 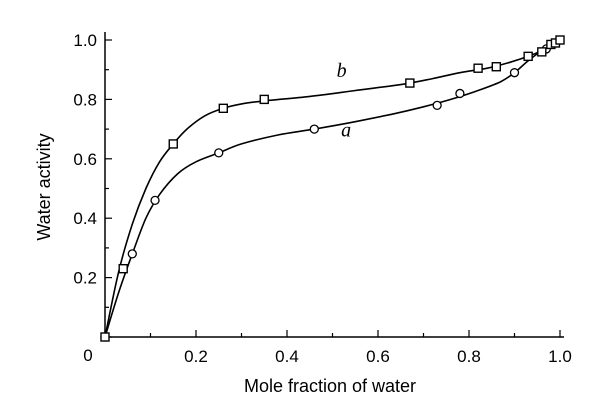 I want to click on y-tick-label: 0.6, so click(x=85, y=159).